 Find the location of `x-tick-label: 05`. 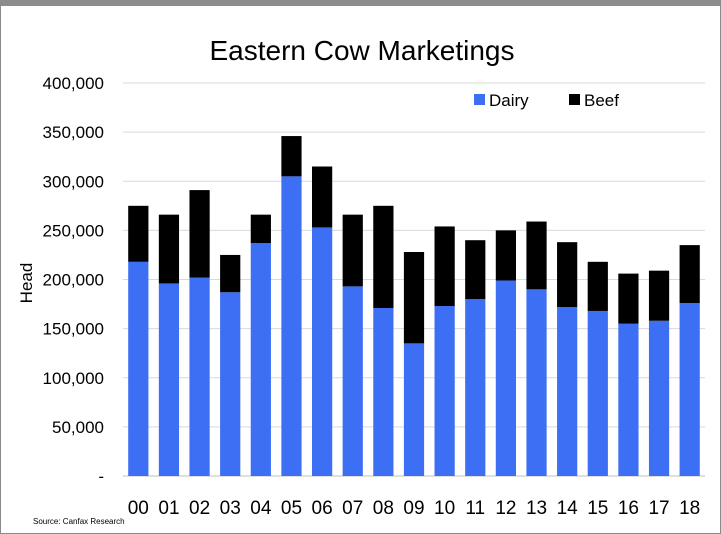

x-tick-label: 05 is located at coordinates (291, 508).